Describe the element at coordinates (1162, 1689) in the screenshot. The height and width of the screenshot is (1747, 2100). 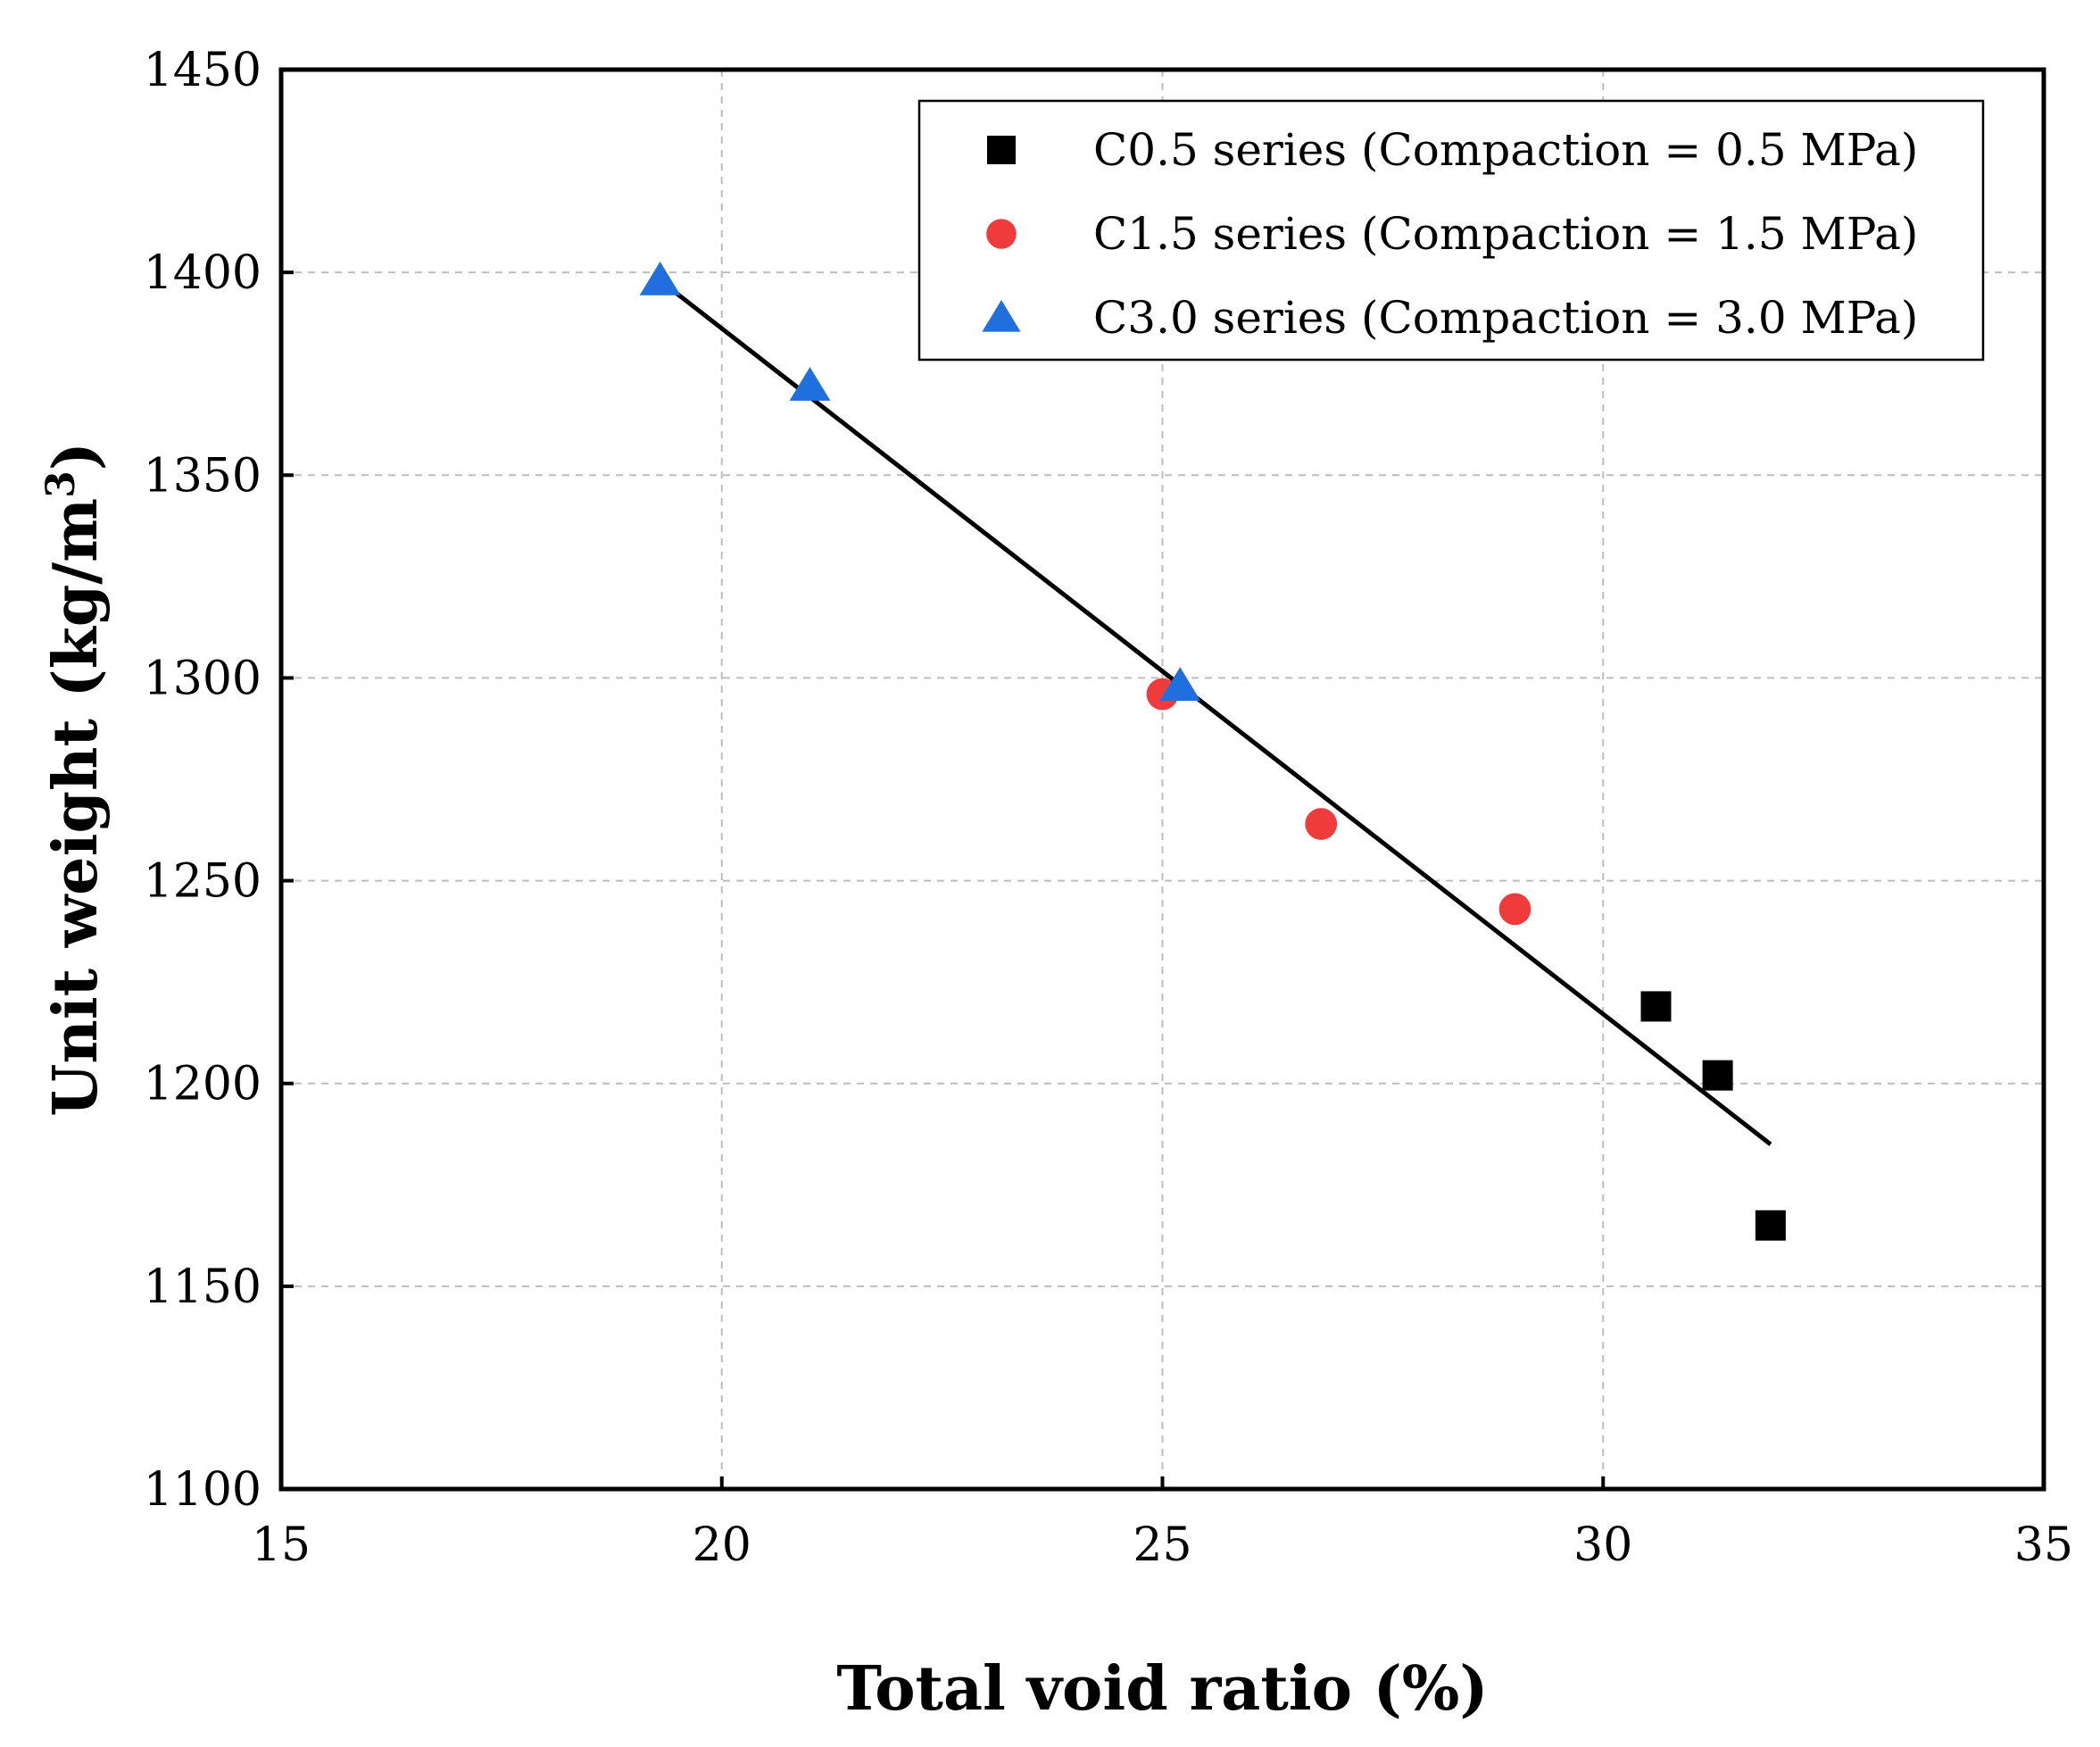
I see `x-axis-title: Total void ratio (%)` at that location.